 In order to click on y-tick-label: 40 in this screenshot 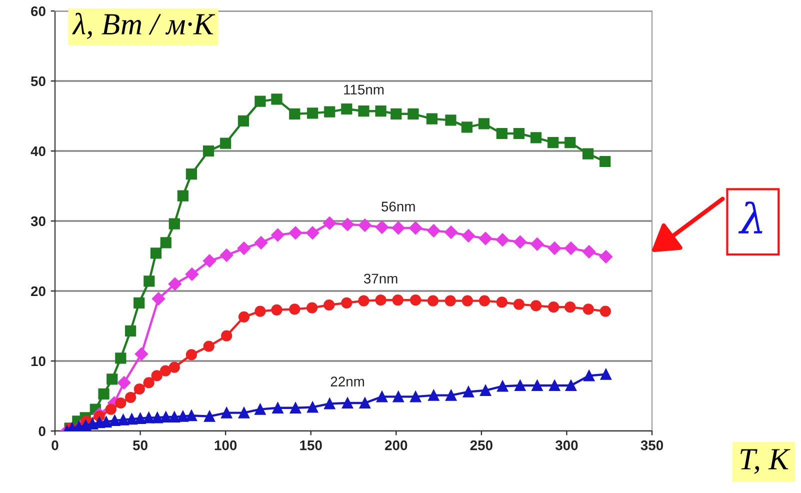, I will do `click(38, 151)`.